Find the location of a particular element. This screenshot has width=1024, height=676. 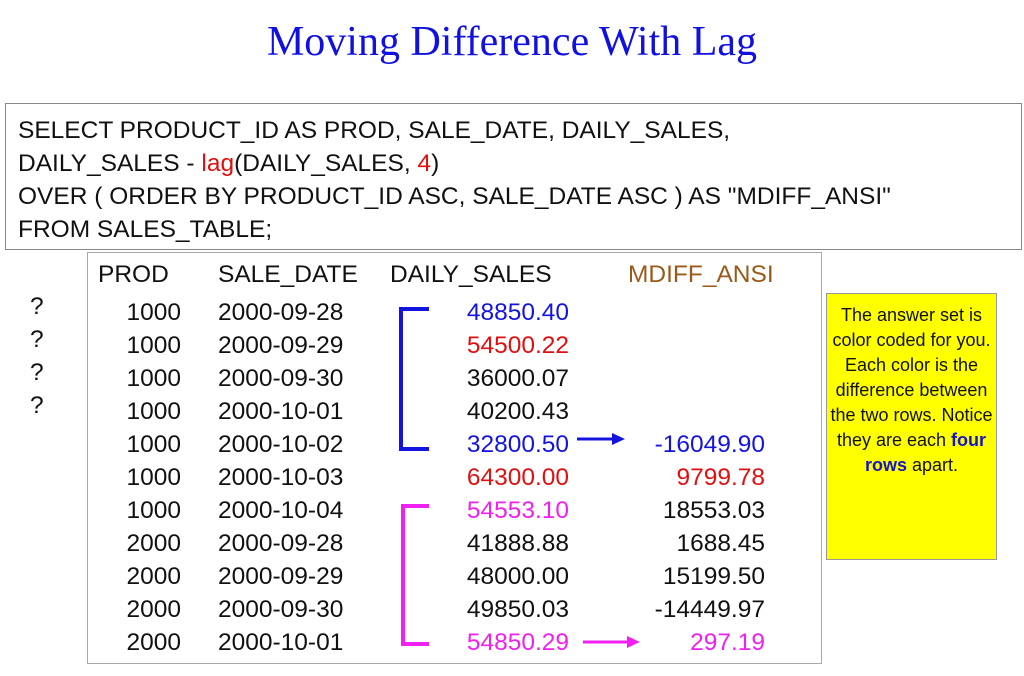

sql-line-2: DAILY_SALES - lag(DAILY_SALES, 4) is located at coordinates (513, 163).